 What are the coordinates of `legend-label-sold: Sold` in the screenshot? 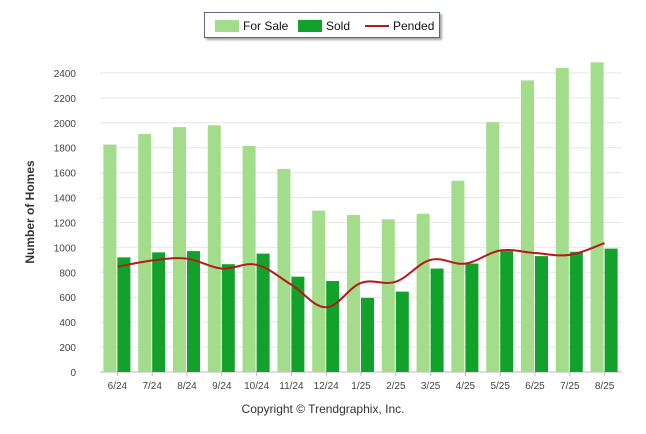 It's located at (338, 26).